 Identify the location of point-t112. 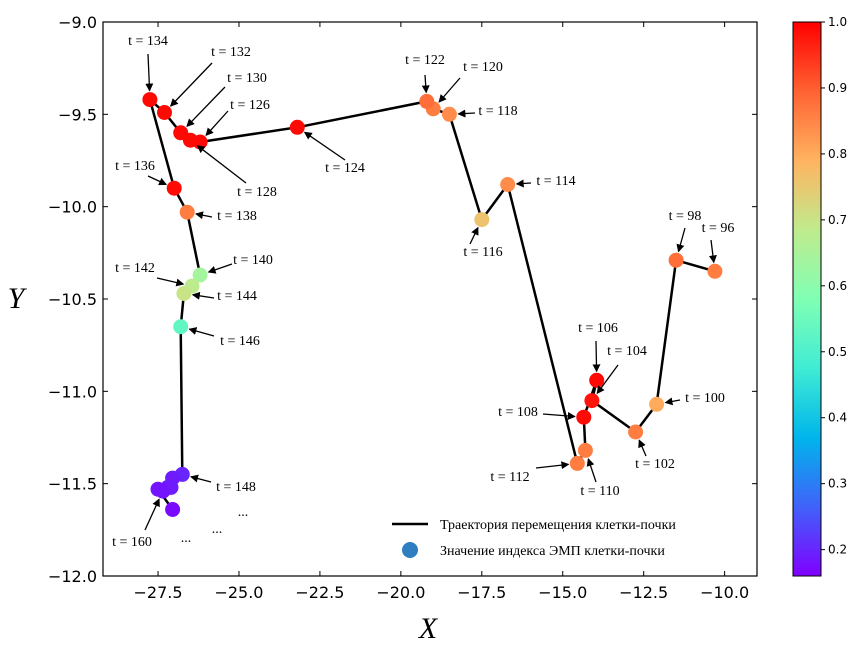
(577, 463).